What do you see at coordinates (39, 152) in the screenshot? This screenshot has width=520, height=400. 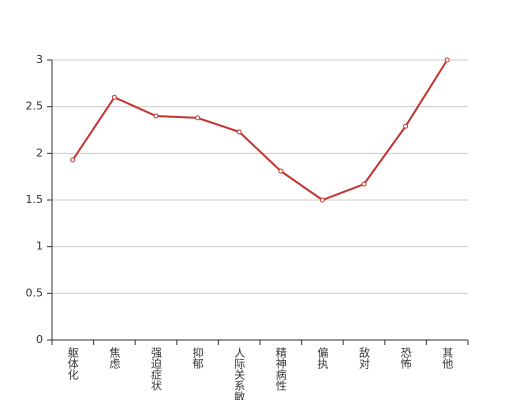 I see `y-tick-label: 2` at bounding box center [39, 152].